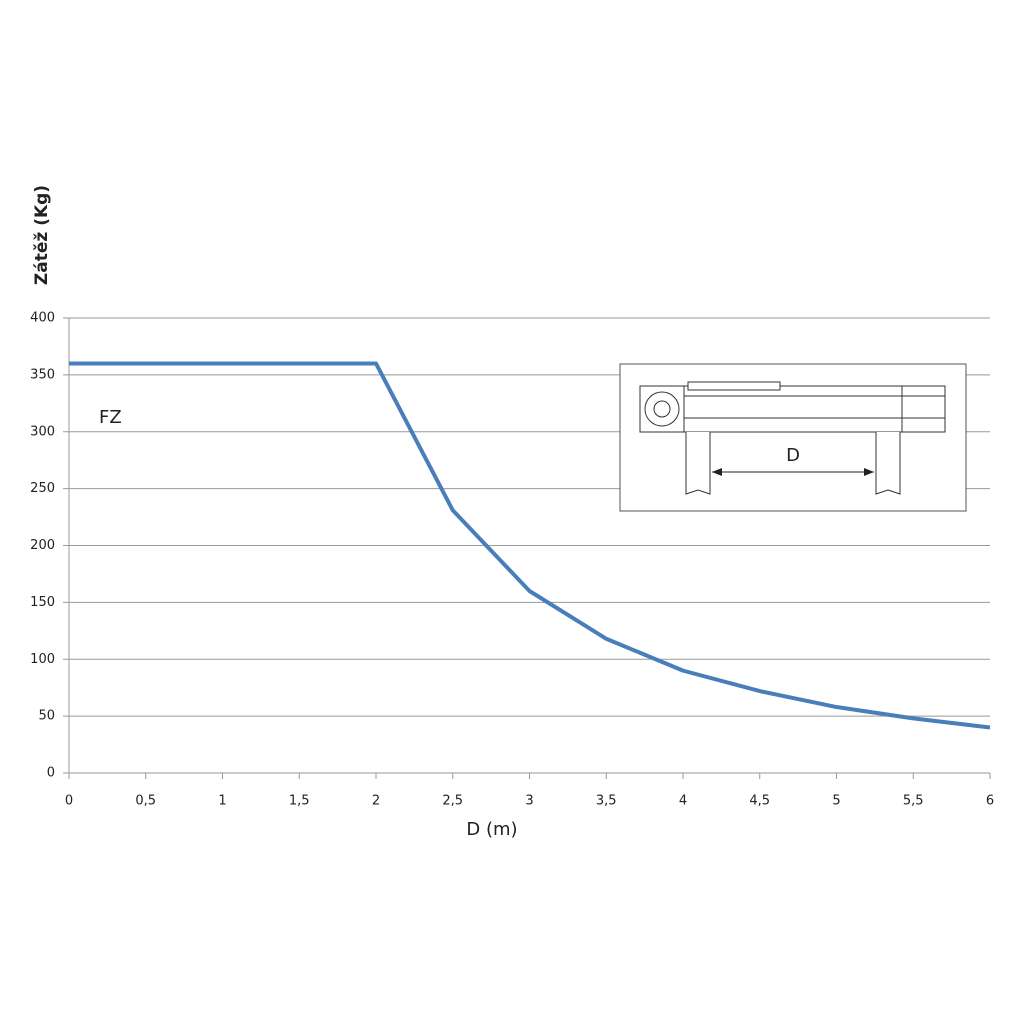  Describe the element at coordinates (42, 374) in the screenshot. I see `y-tick-label: 350` at that location.